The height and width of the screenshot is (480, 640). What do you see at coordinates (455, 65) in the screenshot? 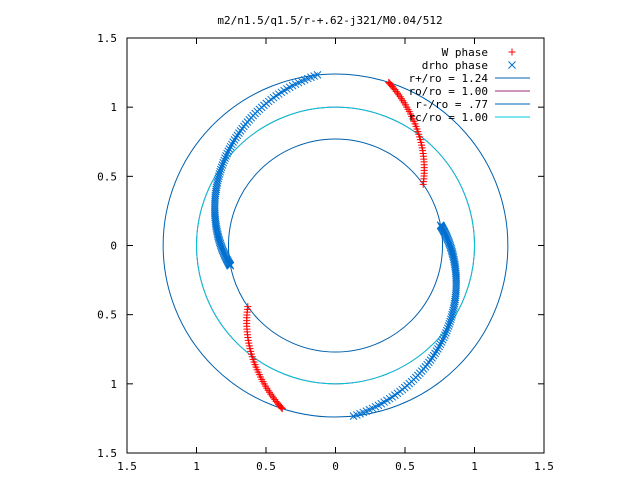
I see `legend-label: drho phase` at bounding box center [455, 65].